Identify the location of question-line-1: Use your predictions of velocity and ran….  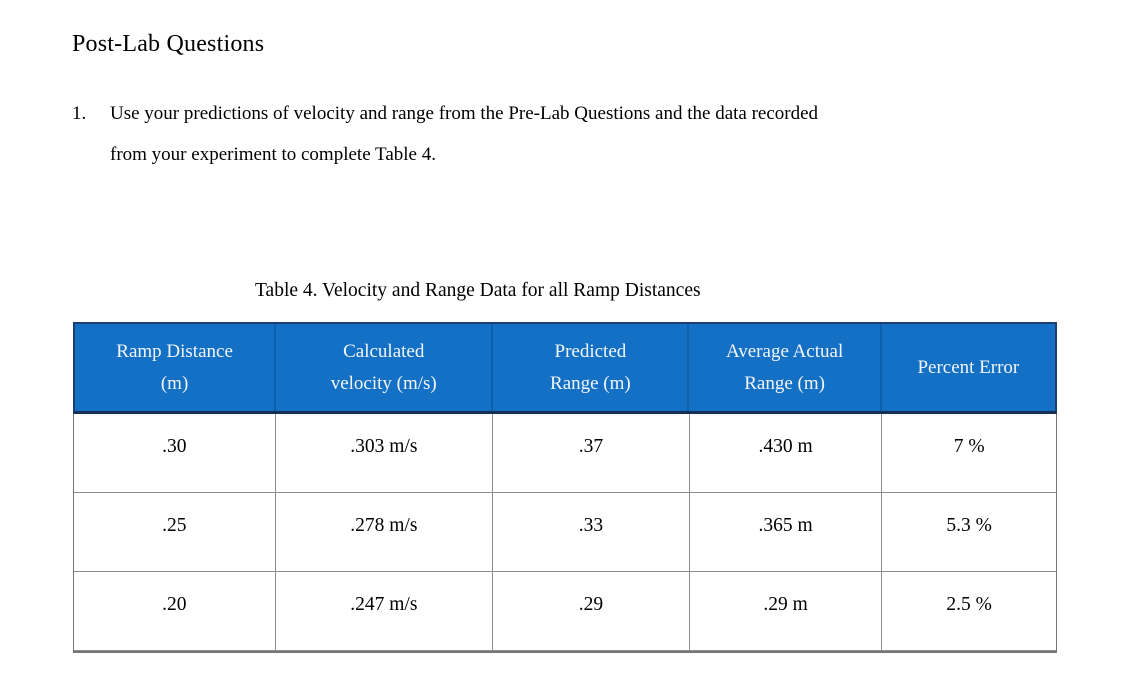
(464, 113).